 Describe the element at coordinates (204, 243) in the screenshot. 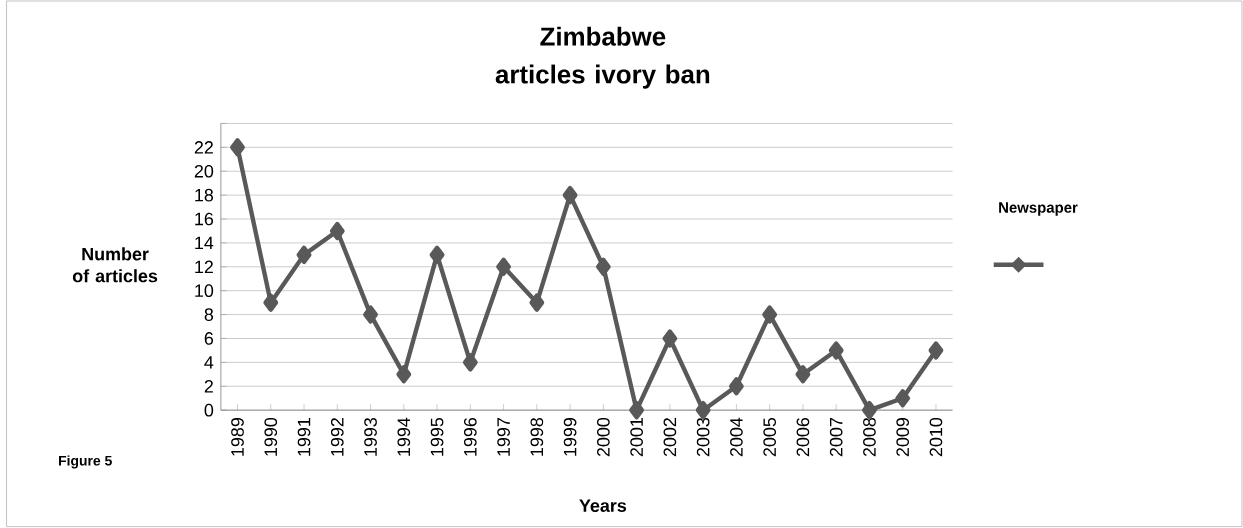

I see `y-tick-label: 14` at that location.